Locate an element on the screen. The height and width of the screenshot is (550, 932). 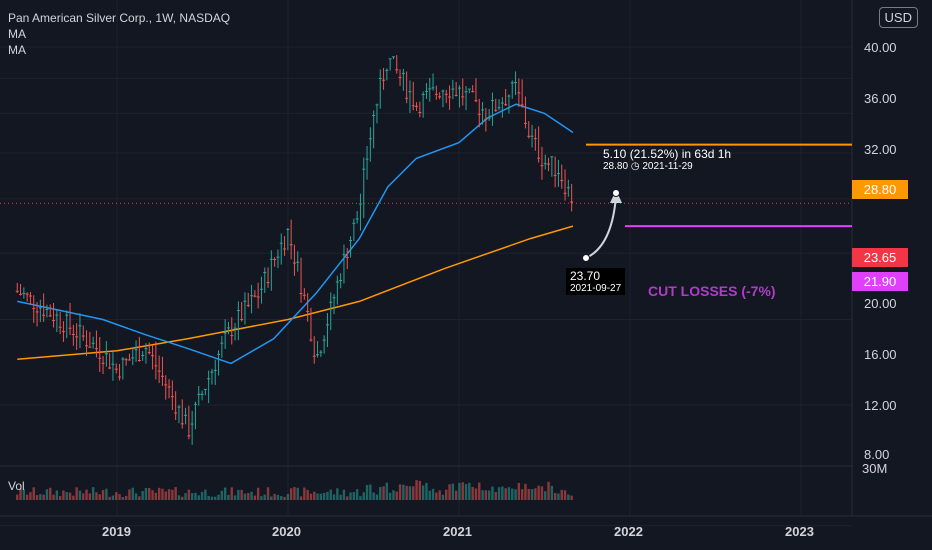
ma-indicator-1: MA is located at coordinates (17, 34).